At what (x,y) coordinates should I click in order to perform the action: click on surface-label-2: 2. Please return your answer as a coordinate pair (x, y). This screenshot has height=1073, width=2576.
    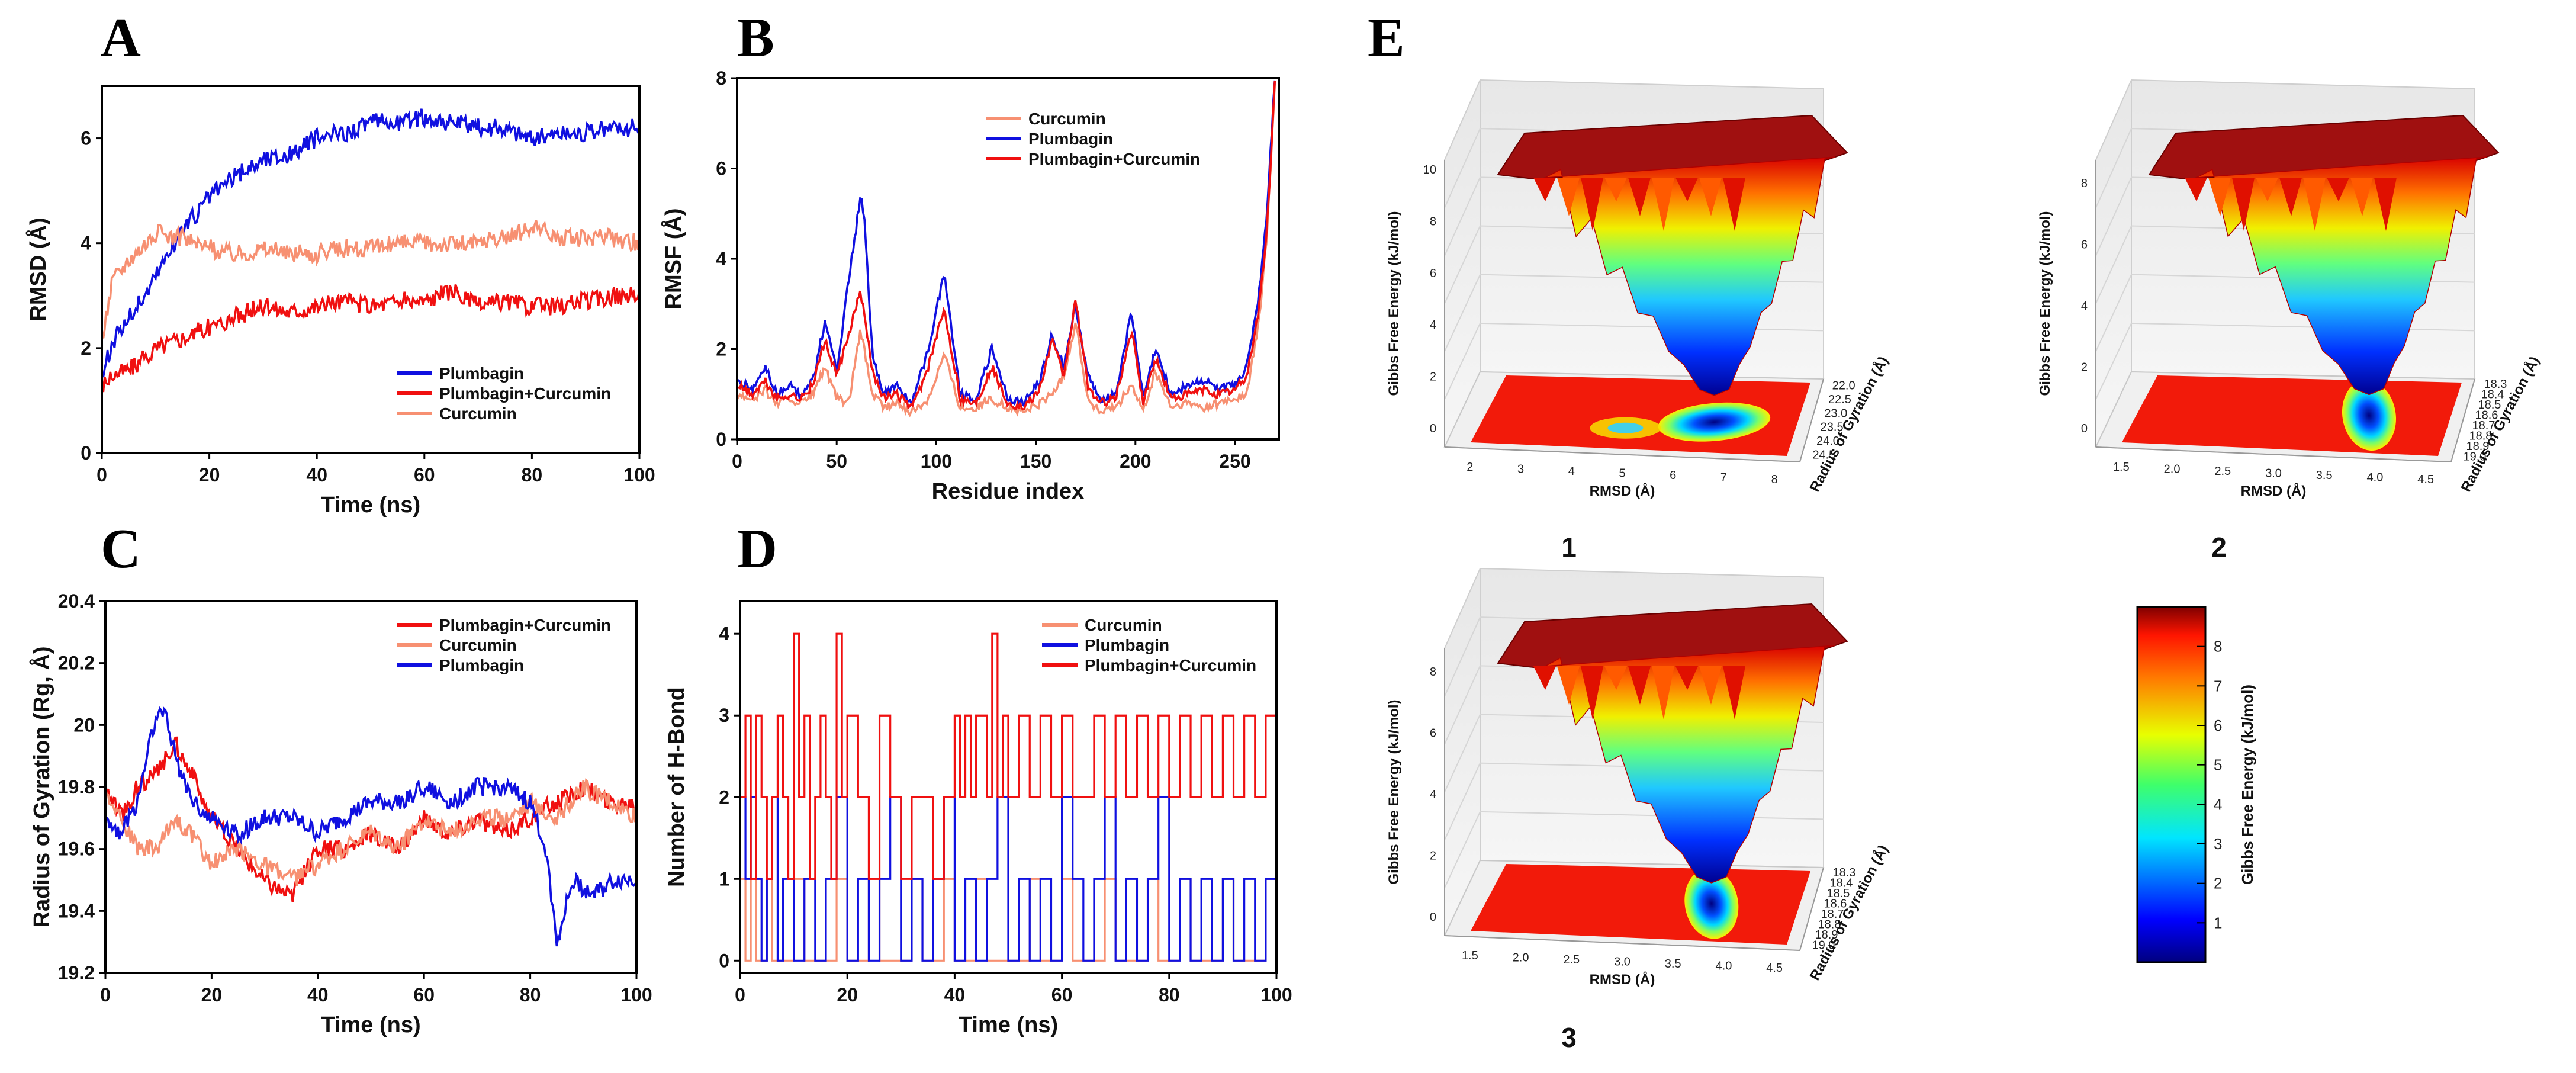
    Looking at the image, I should click on (2219, 547).